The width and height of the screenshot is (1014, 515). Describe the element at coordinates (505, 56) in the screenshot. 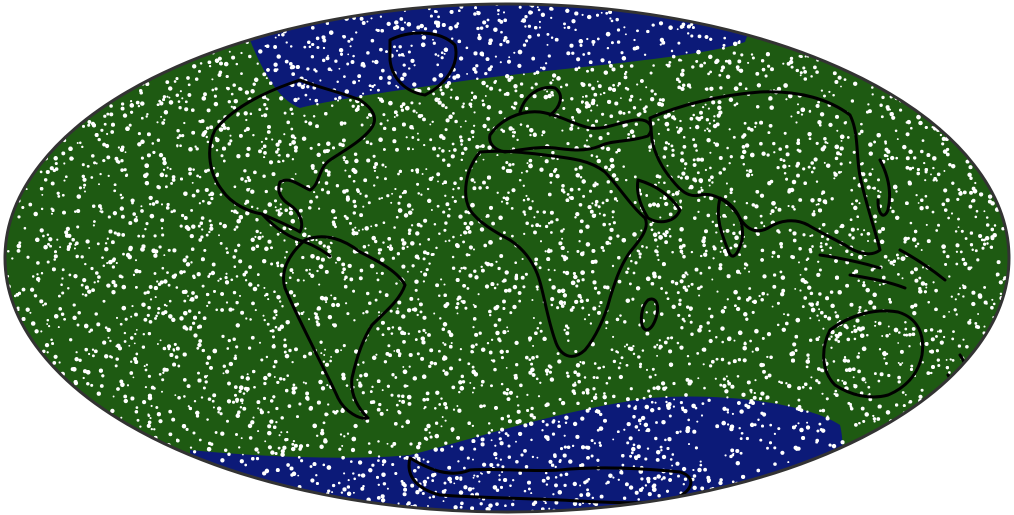

I see `north-polar-cap` at that location.